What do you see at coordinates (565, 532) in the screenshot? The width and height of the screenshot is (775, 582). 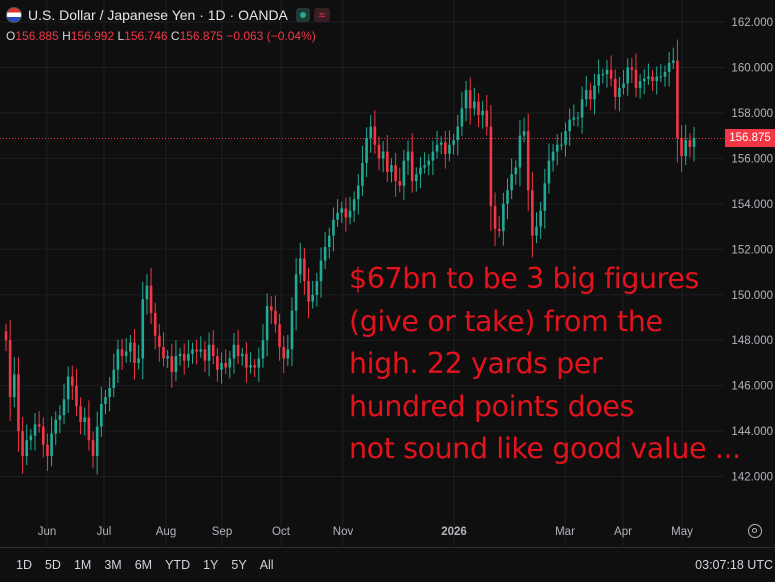 I see `x-tick-label: Mar` at bounding box center [565, 532].